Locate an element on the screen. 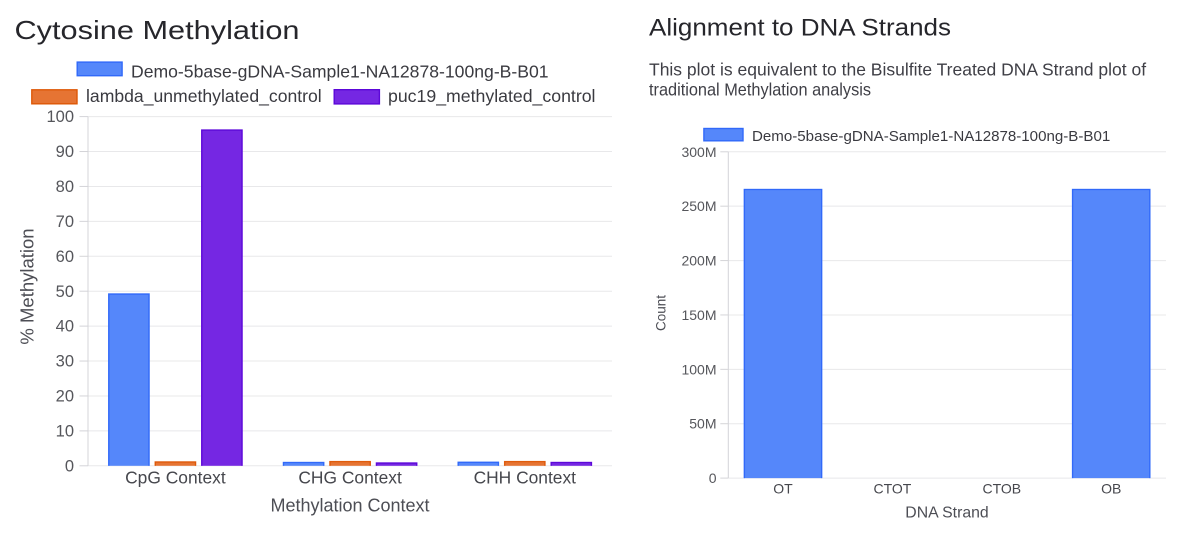 The image size is (1200, 547). svg-text: 300M is located at coordinates (698, 152).